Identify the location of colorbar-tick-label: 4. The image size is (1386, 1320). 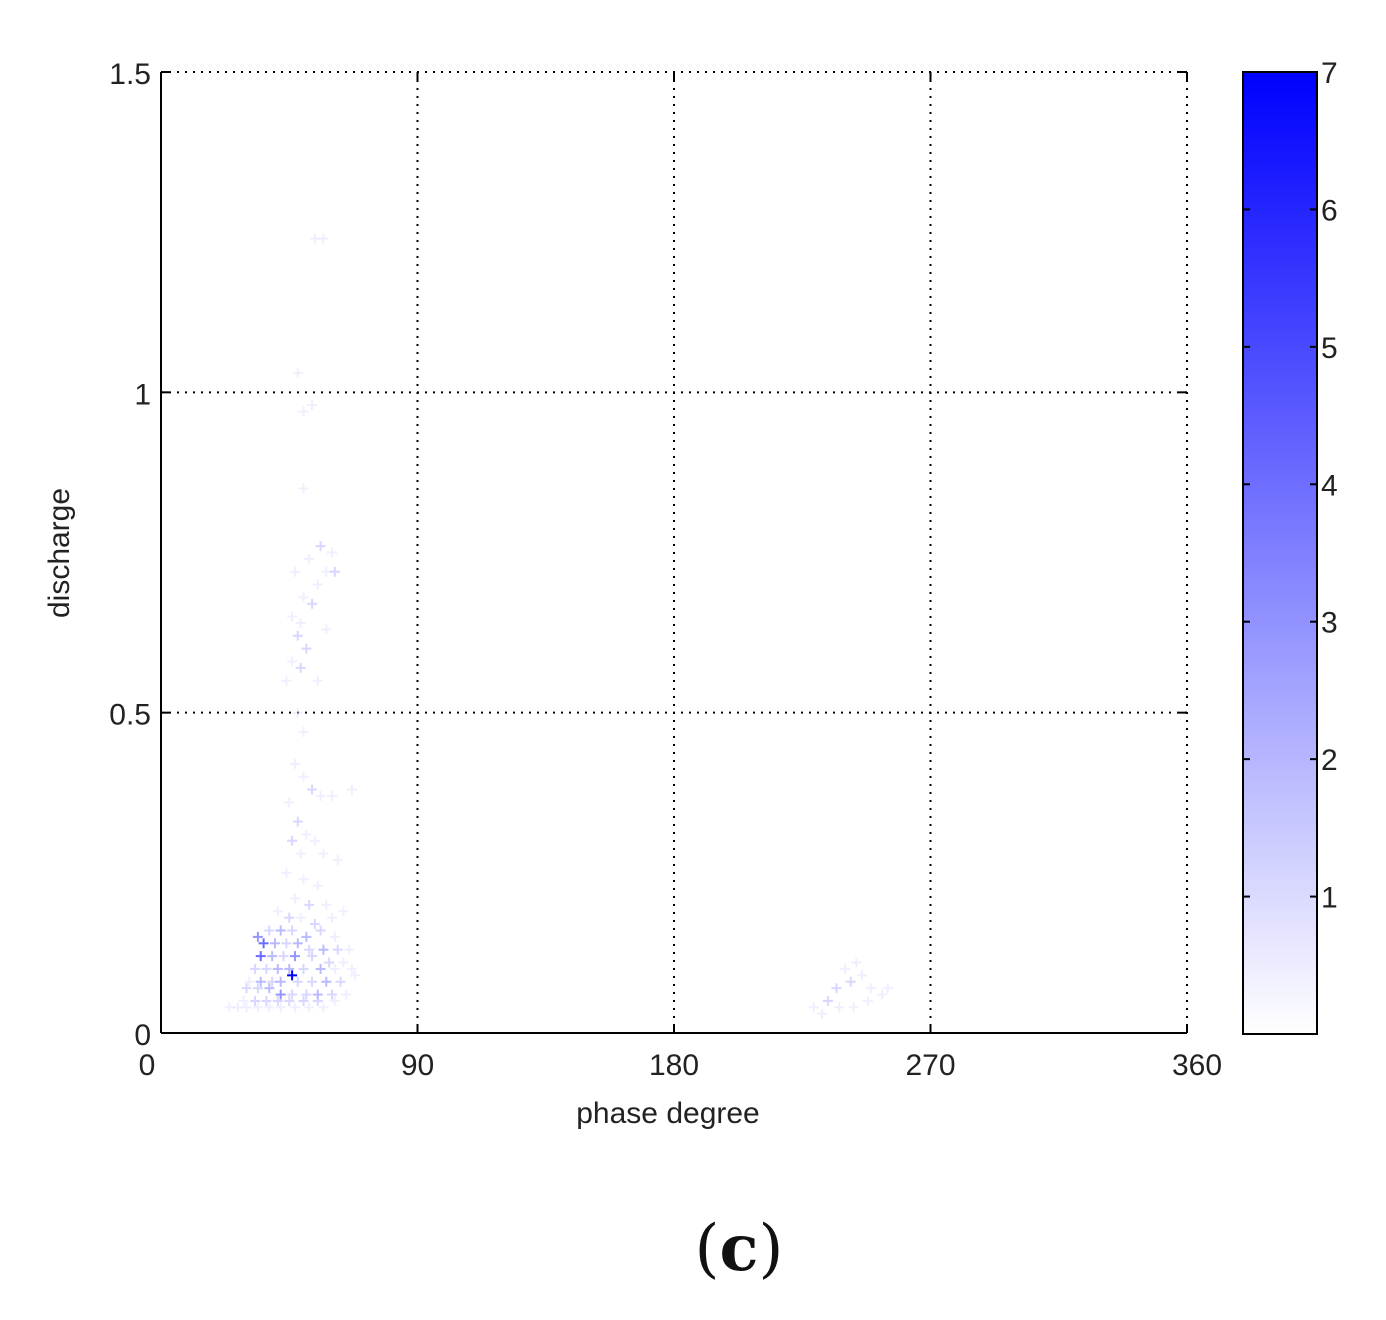
(1329, 485).